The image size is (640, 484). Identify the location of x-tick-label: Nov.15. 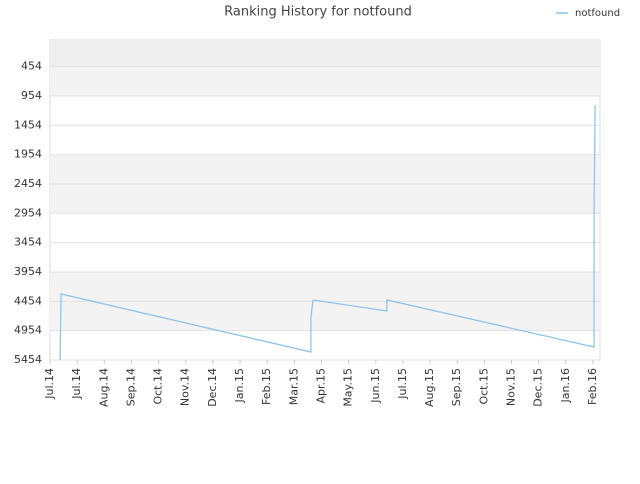
(511, 387).